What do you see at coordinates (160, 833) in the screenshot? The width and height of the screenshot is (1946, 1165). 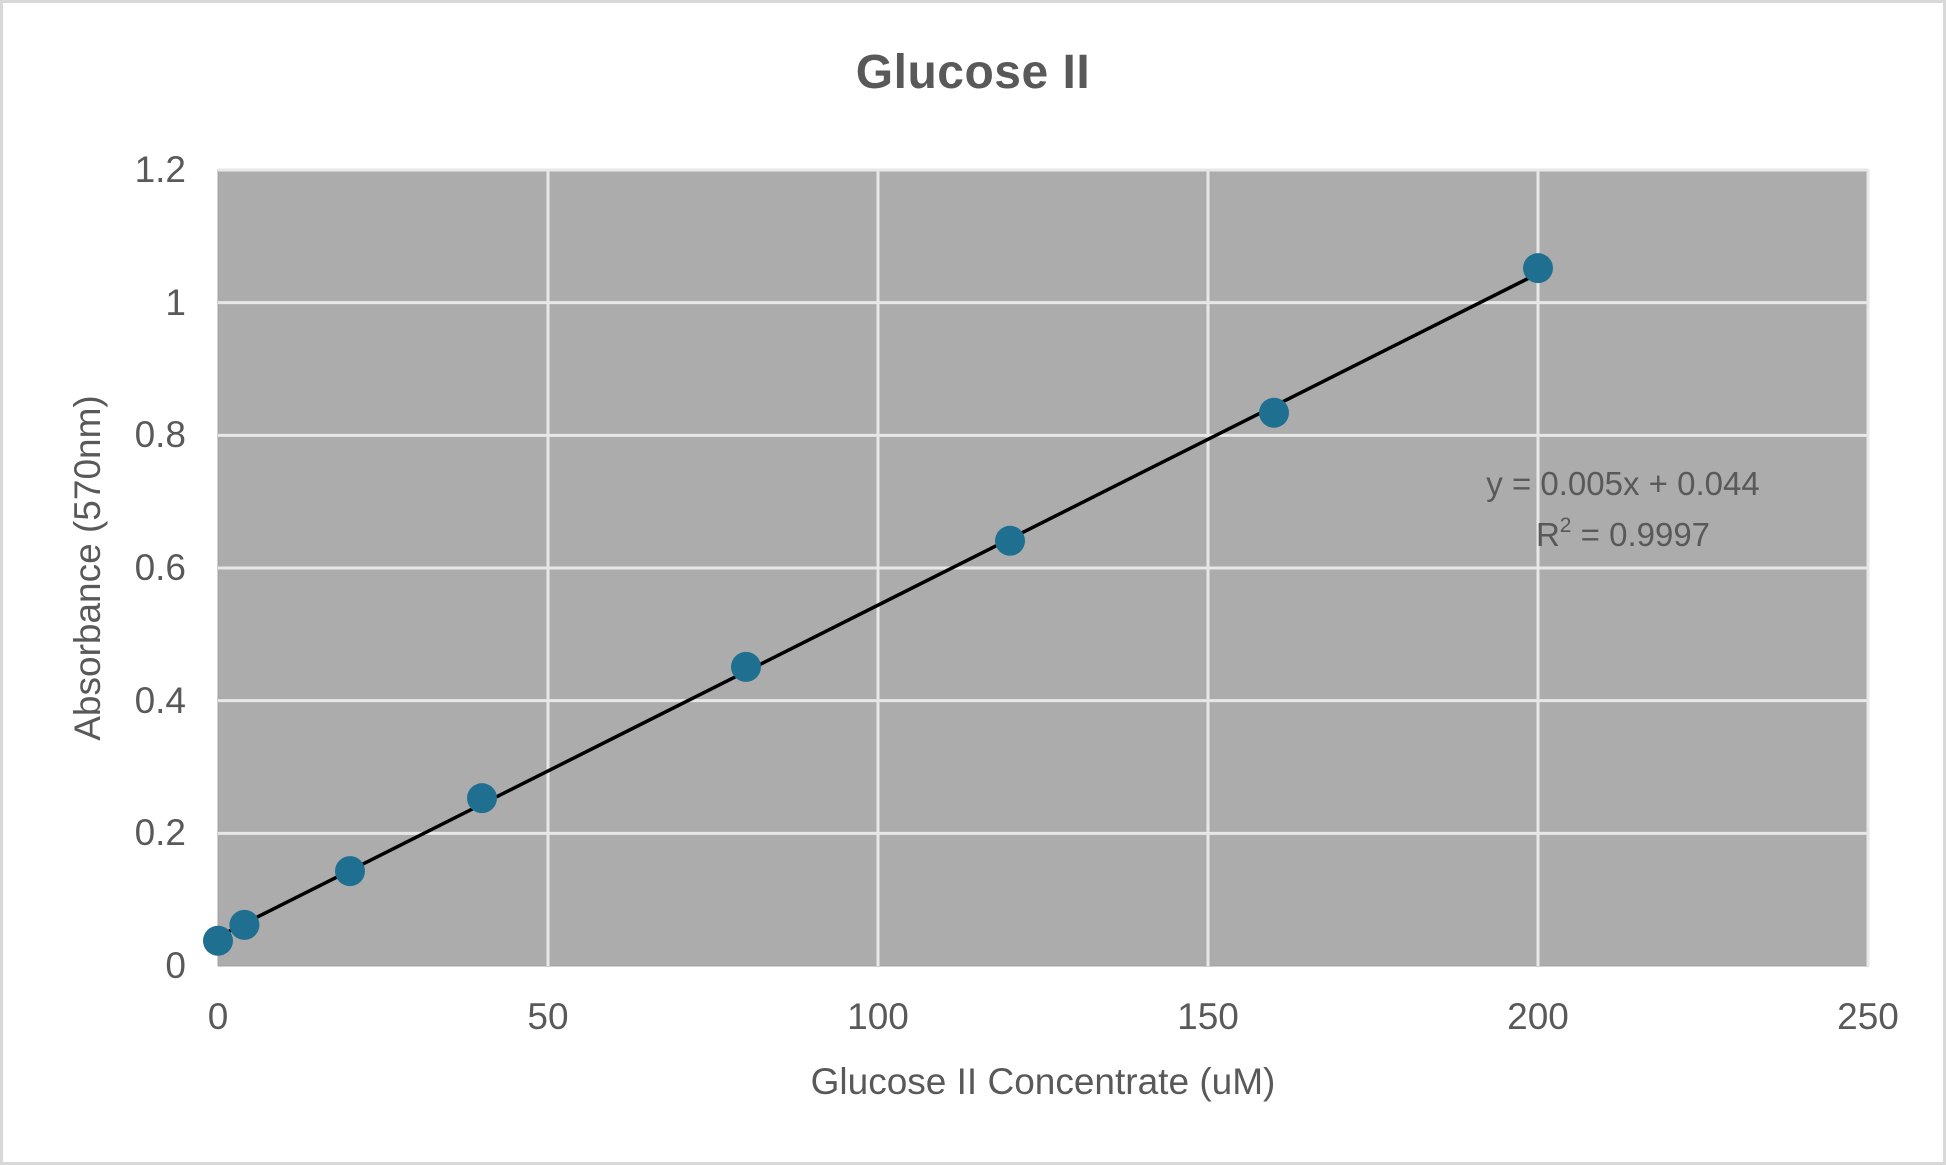 I see `y-tick-label: 0.2` at bounding box center [160, 833].